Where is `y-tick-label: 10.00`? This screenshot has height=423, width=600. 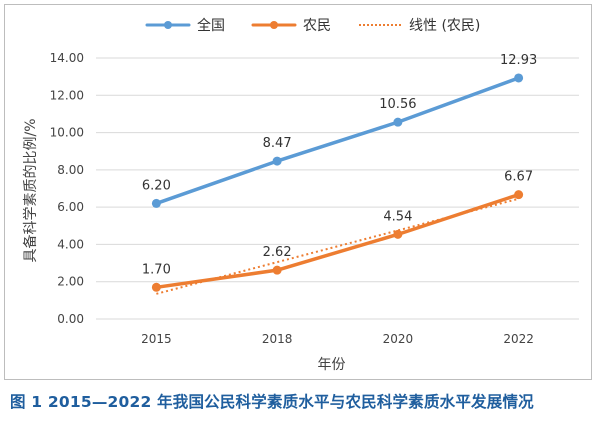 y-tick-label: 10.00 is located at coordinates (67, 133).